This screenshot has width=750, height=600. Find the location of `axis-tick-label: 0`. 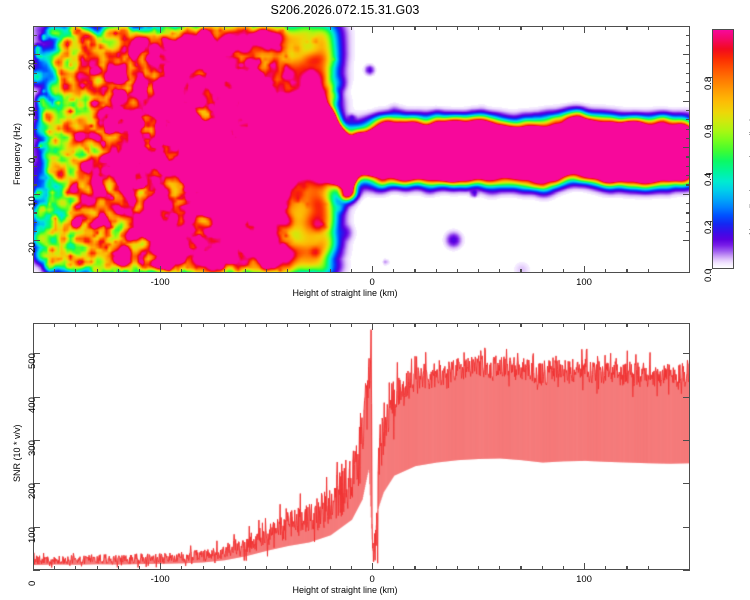

axis-tick-label: 0 is located at coordinates (372, 282).